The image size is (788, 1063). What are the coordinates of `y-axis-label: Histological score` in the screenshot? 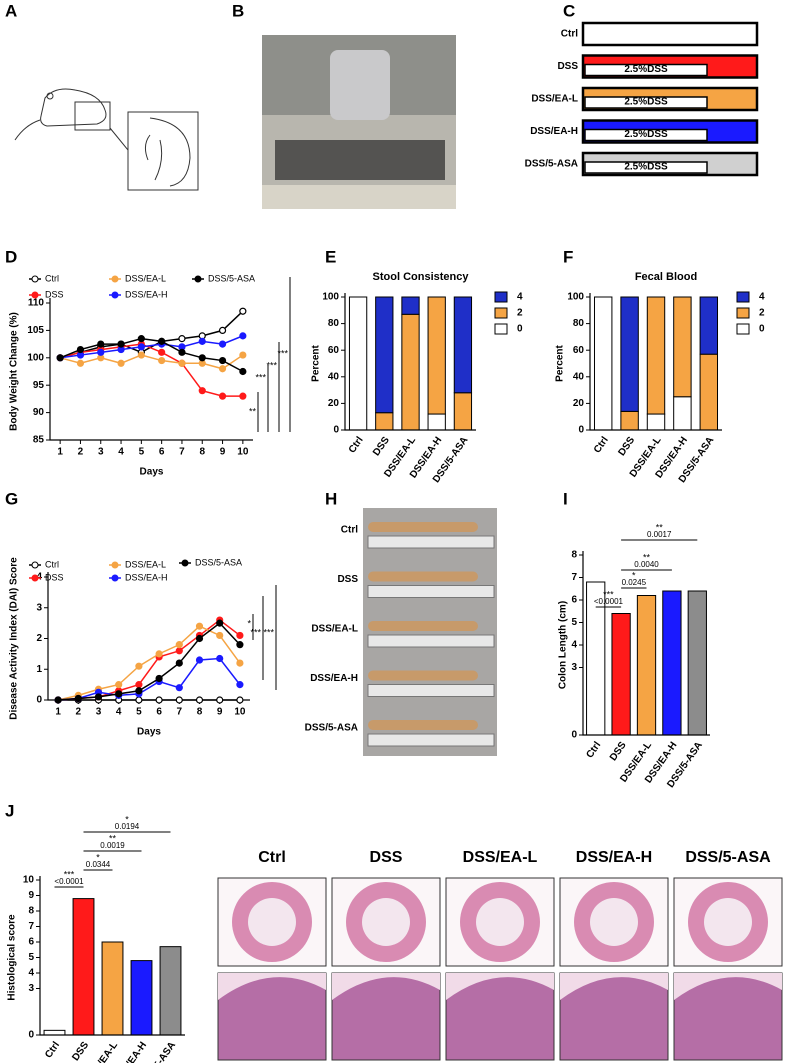 It's located at (12, 957).